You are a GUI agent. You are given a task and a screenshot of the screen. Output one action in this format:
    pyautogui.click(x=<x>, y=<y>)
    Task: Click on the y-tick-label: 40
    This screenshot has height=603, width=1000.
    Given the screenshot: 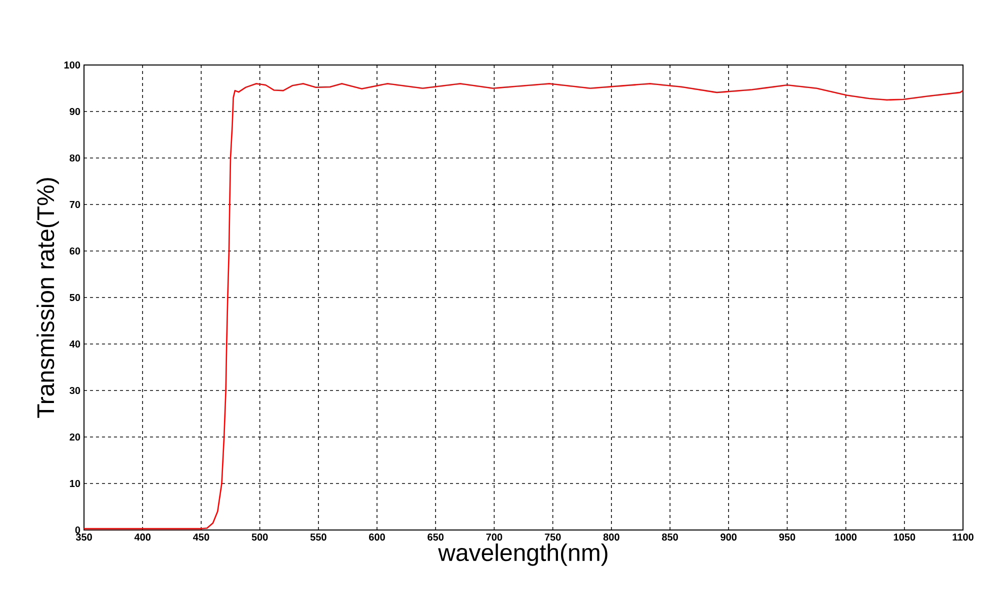 What is the action you would take?
    pyautogui.click(x=75, y=344)
    